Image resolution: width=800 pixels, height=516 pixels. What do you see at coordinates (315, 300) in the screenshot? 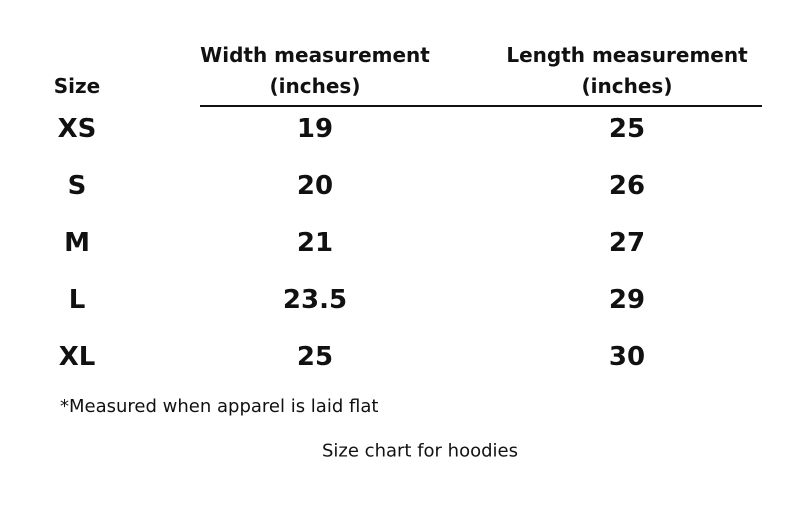
I see `measurement-cell: 23.5` at bounding box center [315, 300].